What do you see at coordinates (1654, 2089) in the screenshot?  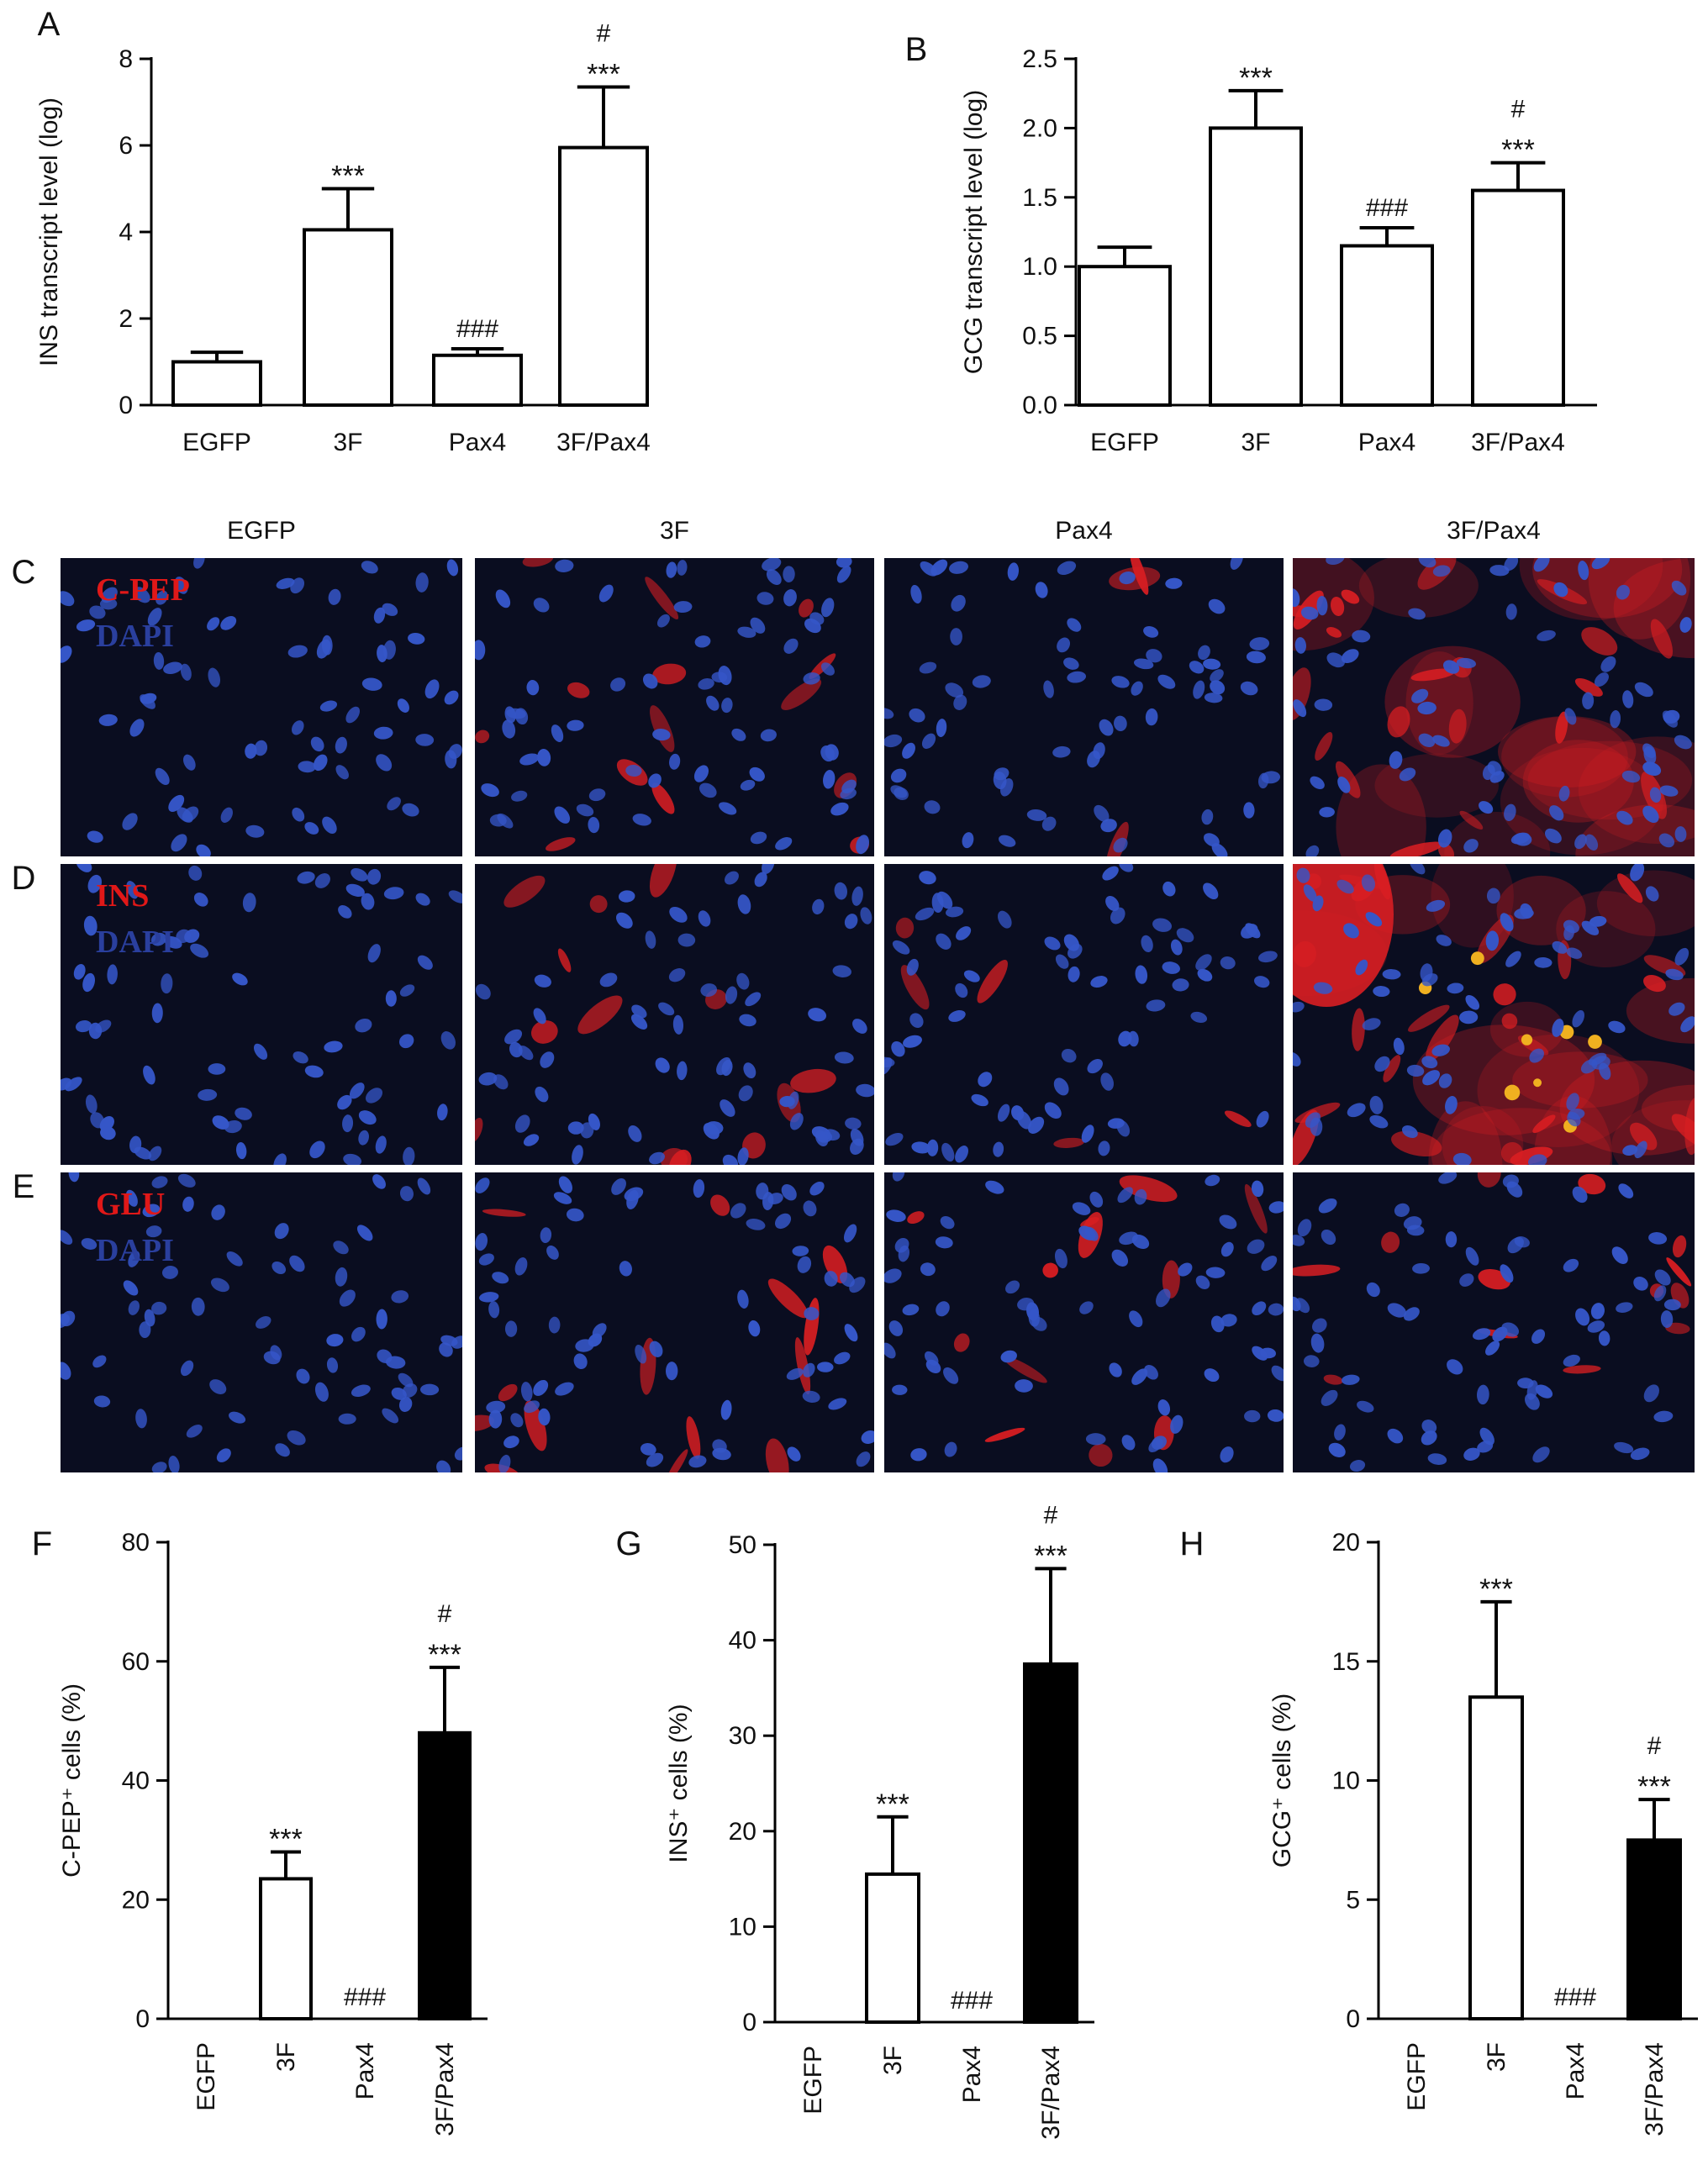 I see `x-tick-label: 3F/Pax4` at bounding box center [1654, 2089].